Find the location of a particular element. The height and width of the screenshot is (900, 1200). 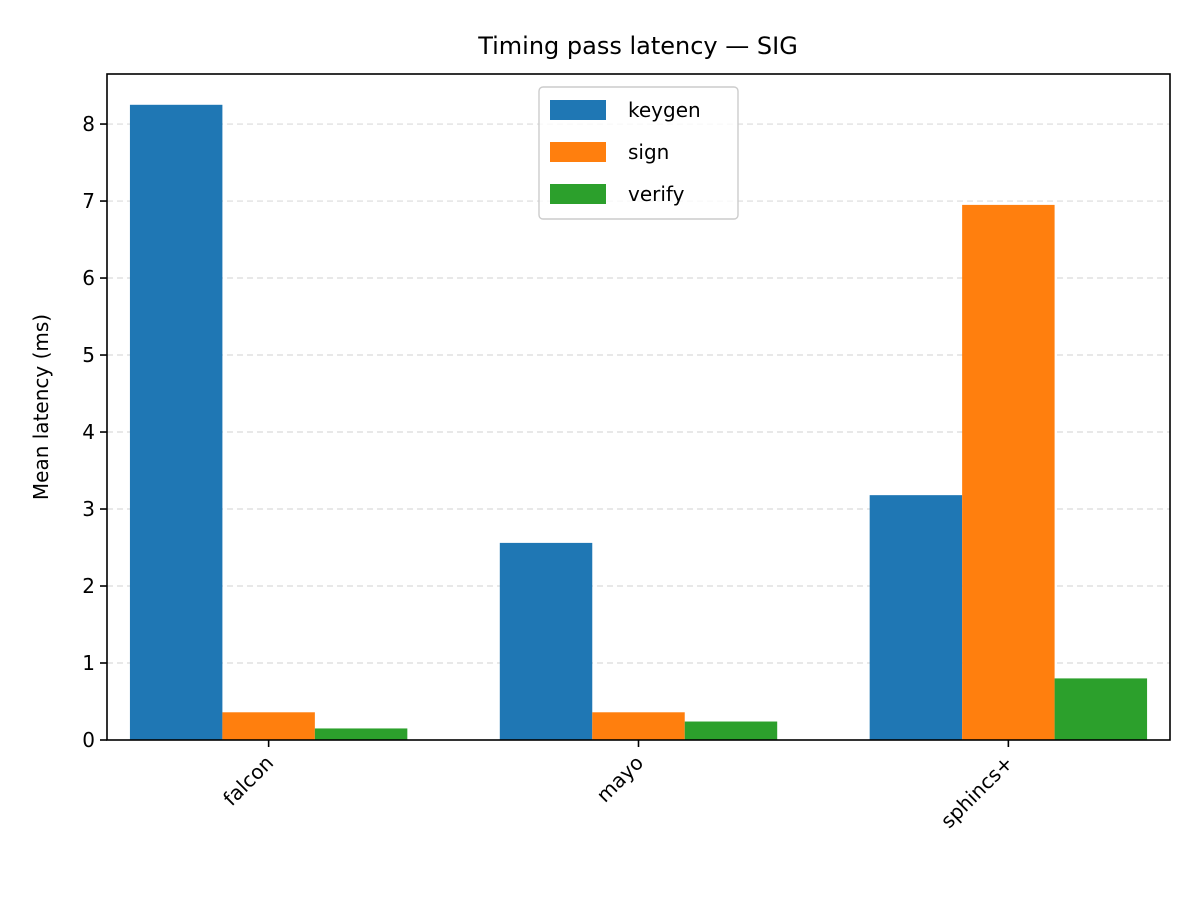

bar-keygen-sphincs+ is located at coordinates (916, 617).